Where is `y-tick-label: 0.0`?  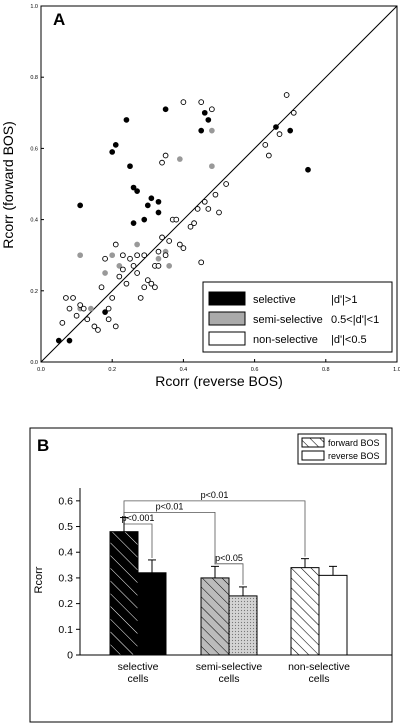 y-tick-label: 0.0 is located at coordinates (34, 363).